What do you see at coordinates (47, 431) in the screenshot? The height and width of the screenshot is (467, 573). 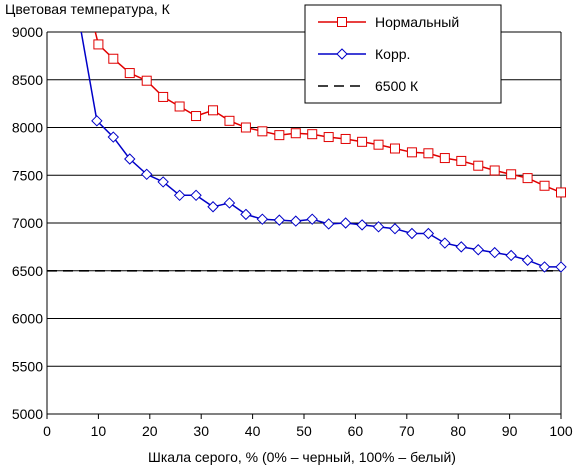 I see `x-tick-label-0: 0` at bounding box center [47, 431].